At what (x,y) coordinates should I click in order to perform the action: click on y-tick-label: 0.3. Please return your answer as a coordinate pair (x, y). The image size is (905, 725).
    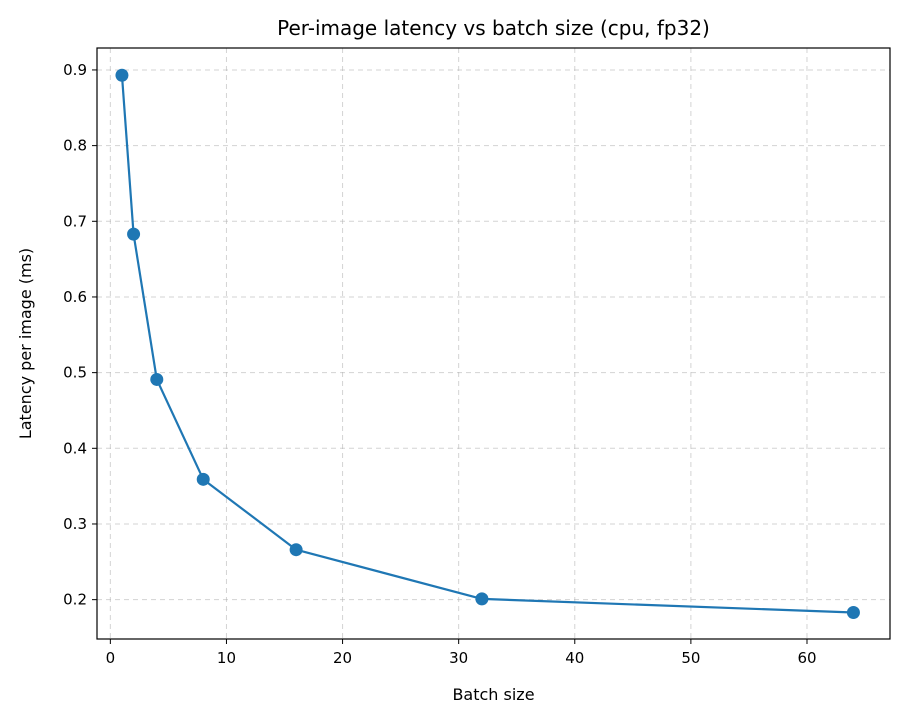
    Looking at the image, I should click on (75, 524).